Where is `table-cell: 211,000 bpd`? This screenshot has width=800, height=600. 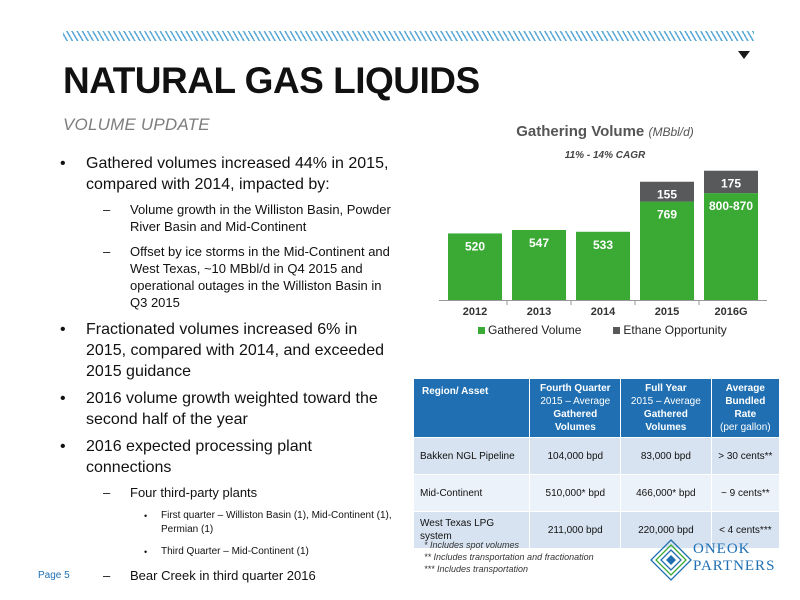
table-cell: 211,000 bpd is located at coordinates (575, 530).